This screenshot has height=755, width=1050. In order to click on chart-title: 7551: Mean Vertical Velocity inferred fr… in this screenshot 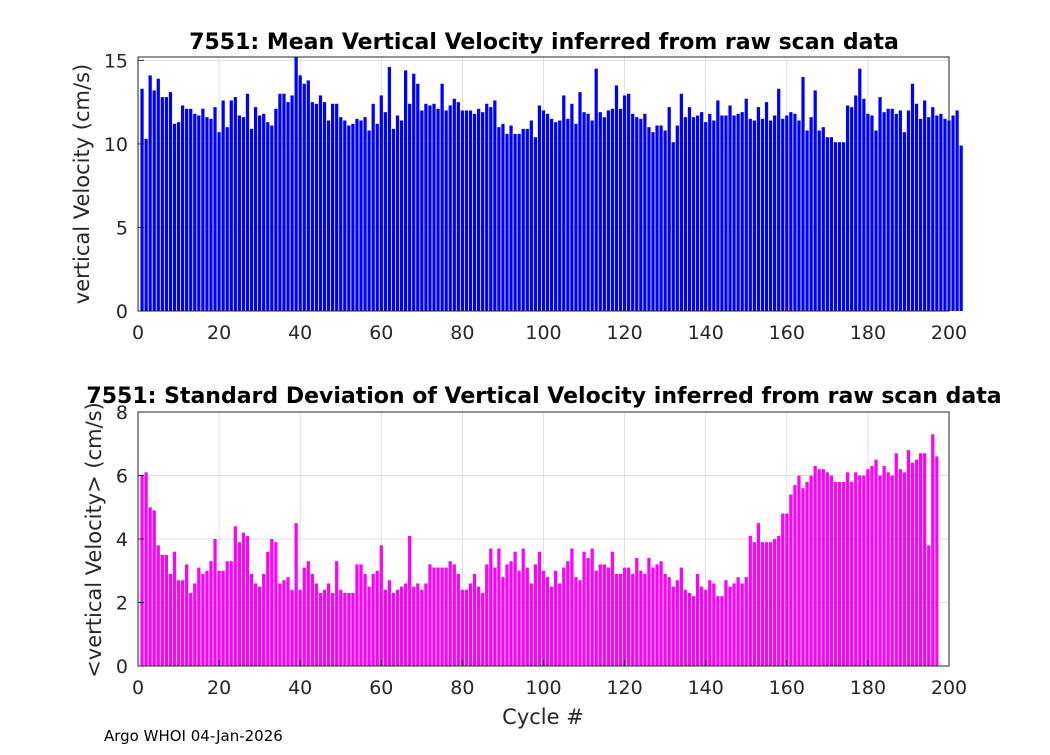, I will do `click(544, 42)`.